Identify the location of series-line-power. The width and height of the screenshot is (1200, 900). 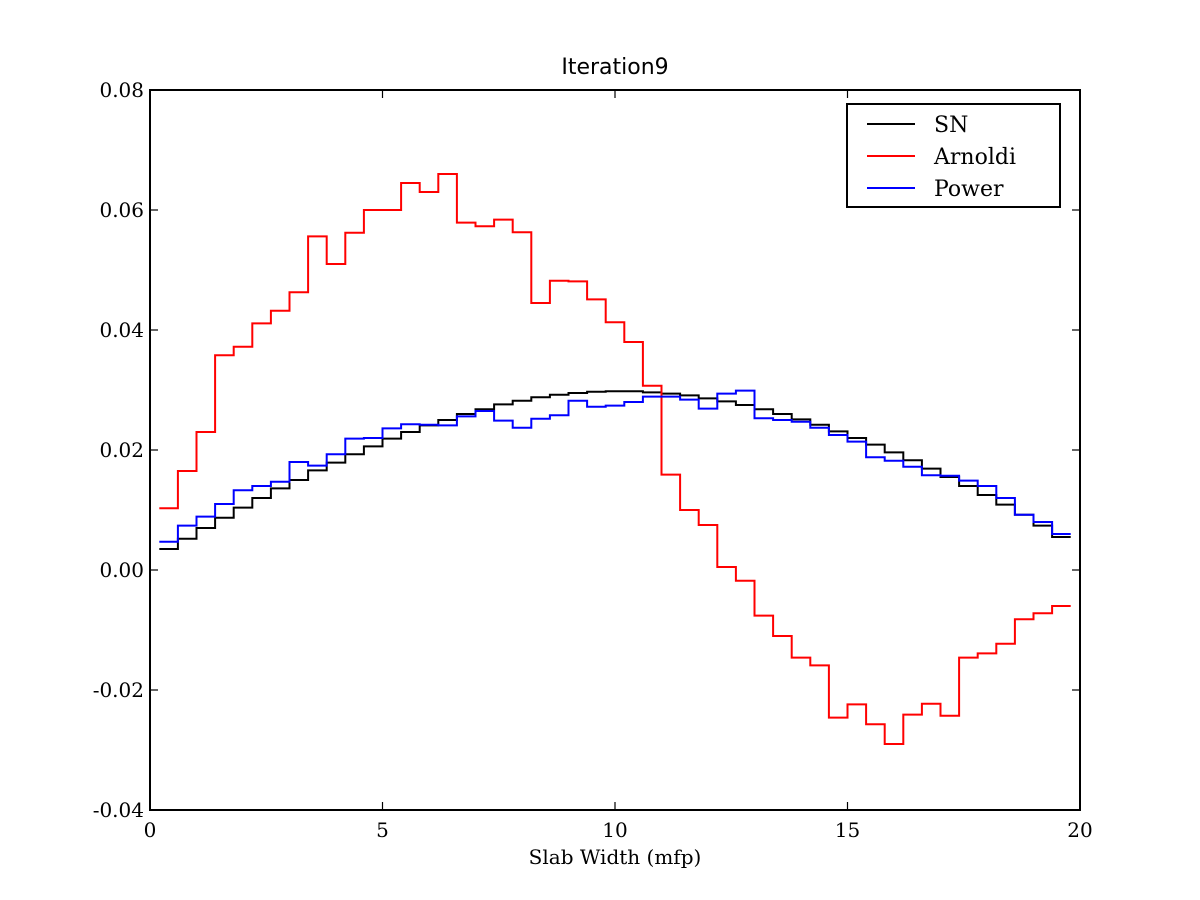
(615, 466).